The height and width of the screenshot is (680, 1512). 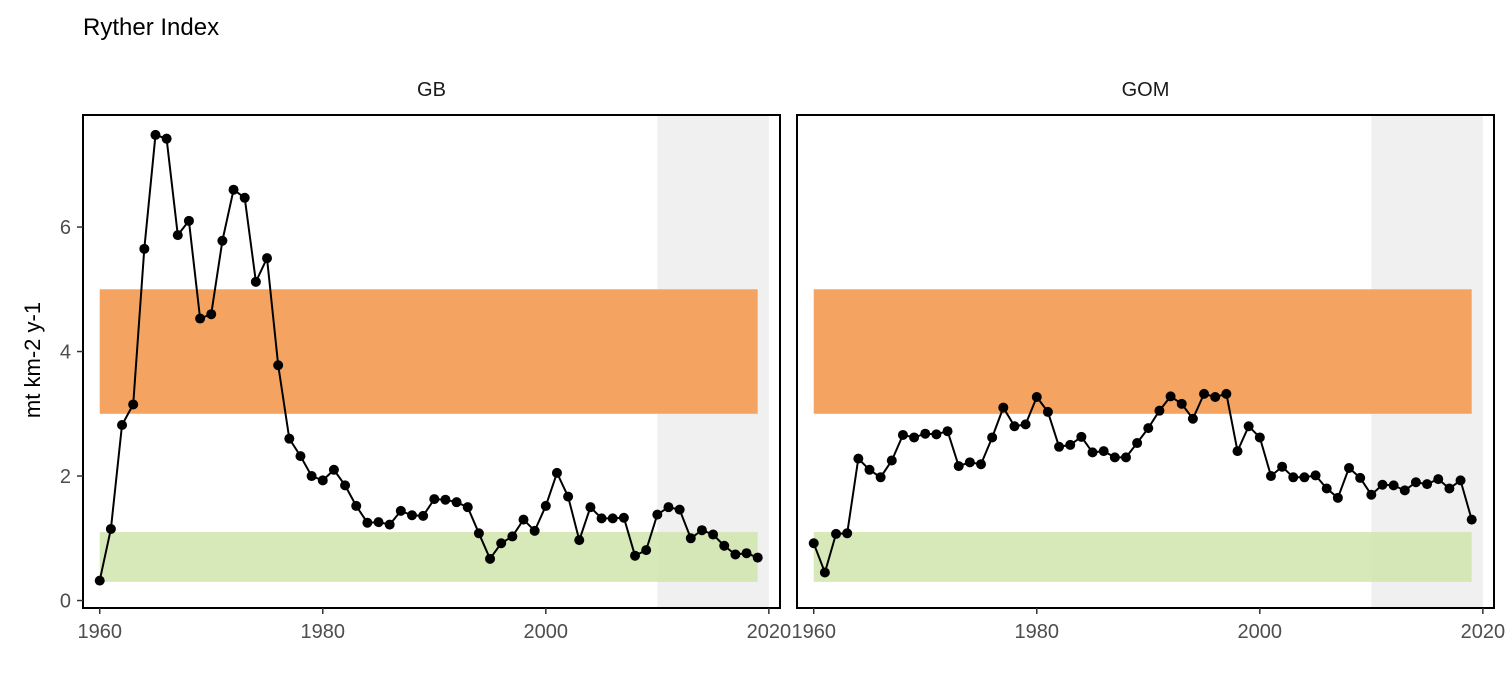 What do you see at coordinates (431, 90) in the screenshot?
I see `panel-strip-label: GB` at bounding box center [431, 90].